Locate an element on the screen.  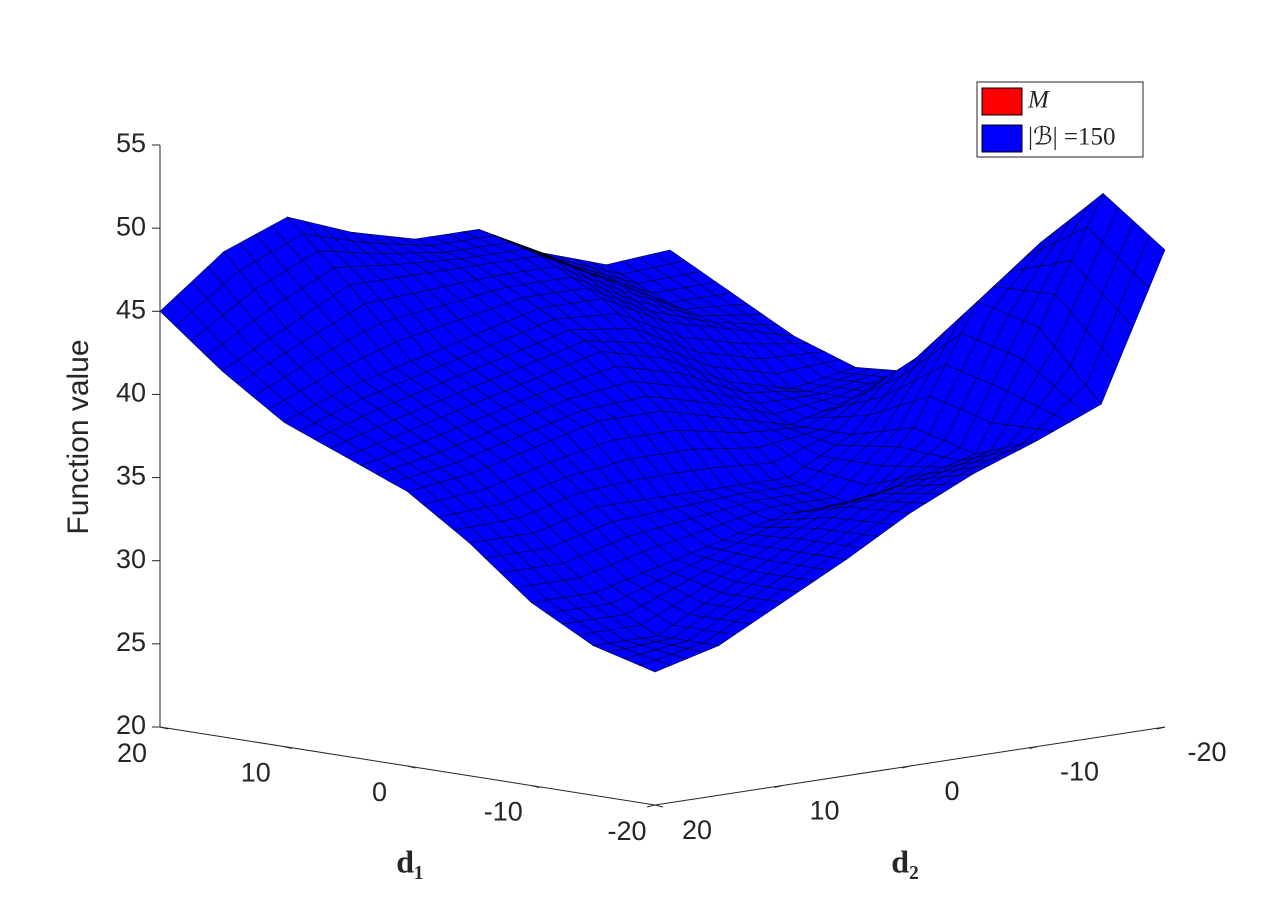
z-tick-label: 30 is located at coordinates (131, 559).